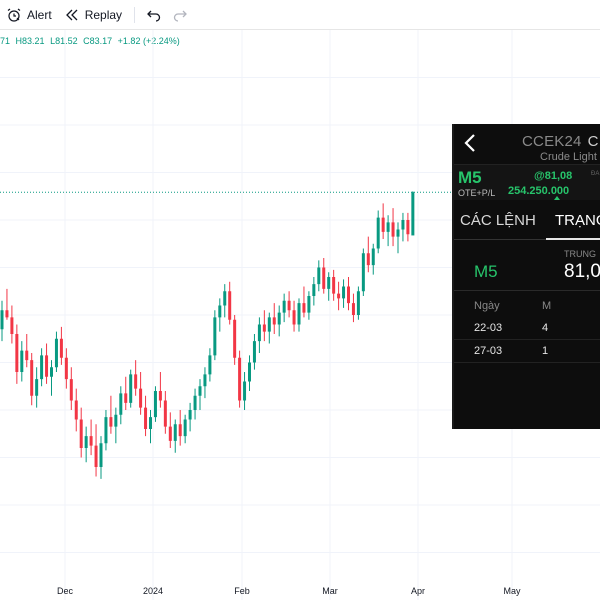 The width and height of the screenshot is (600, 600). I want to click on redo-button, so click(180, 15).